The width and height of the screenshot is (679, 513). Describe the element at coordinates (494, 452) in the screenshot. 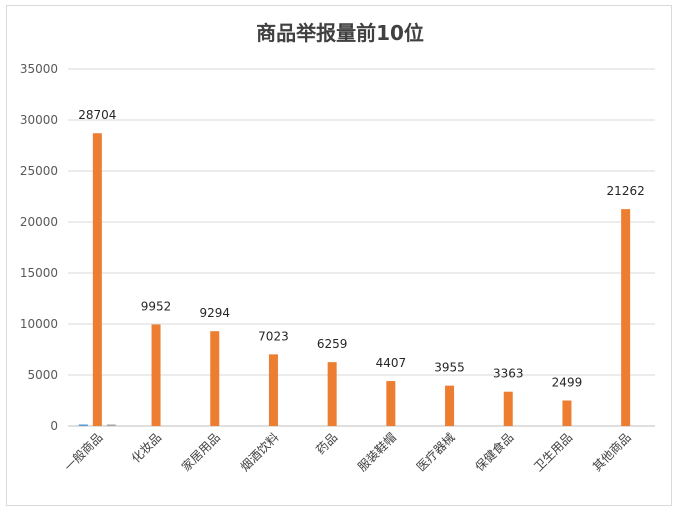

I see `category-label: 保健食品` at that location.